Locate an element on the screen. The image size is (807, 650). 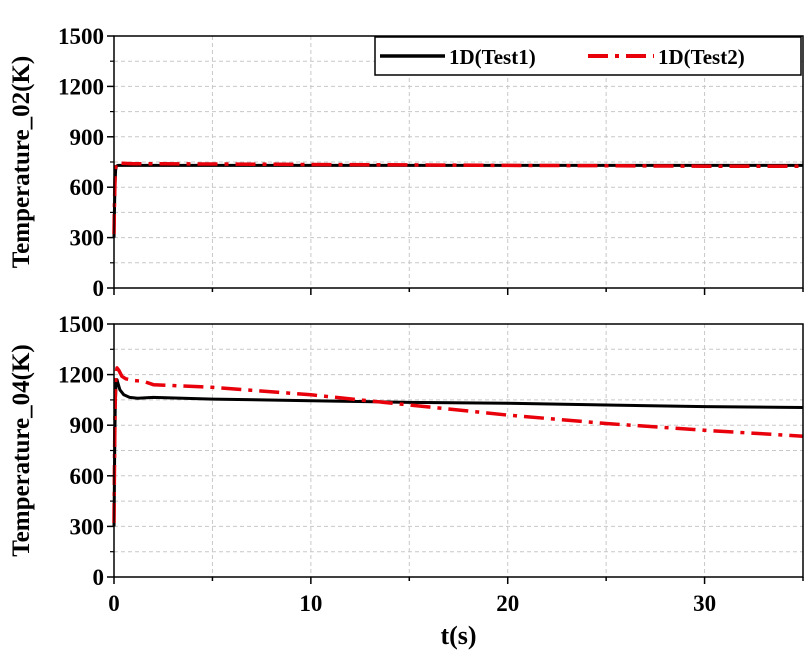
x-tick-label: 10 is located at coordinates (310, 603).